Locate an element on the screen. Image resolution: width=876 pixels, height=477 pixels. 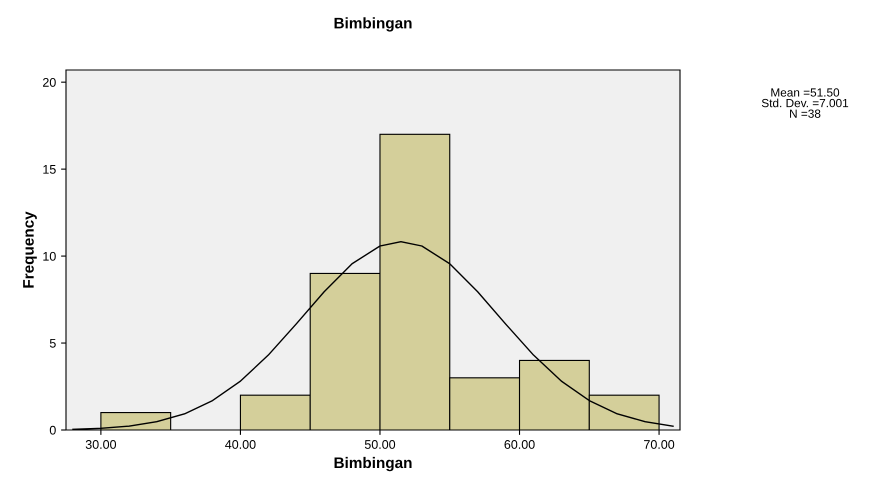
x-tick-label: 40.00 is located at coordinates (240, 444).